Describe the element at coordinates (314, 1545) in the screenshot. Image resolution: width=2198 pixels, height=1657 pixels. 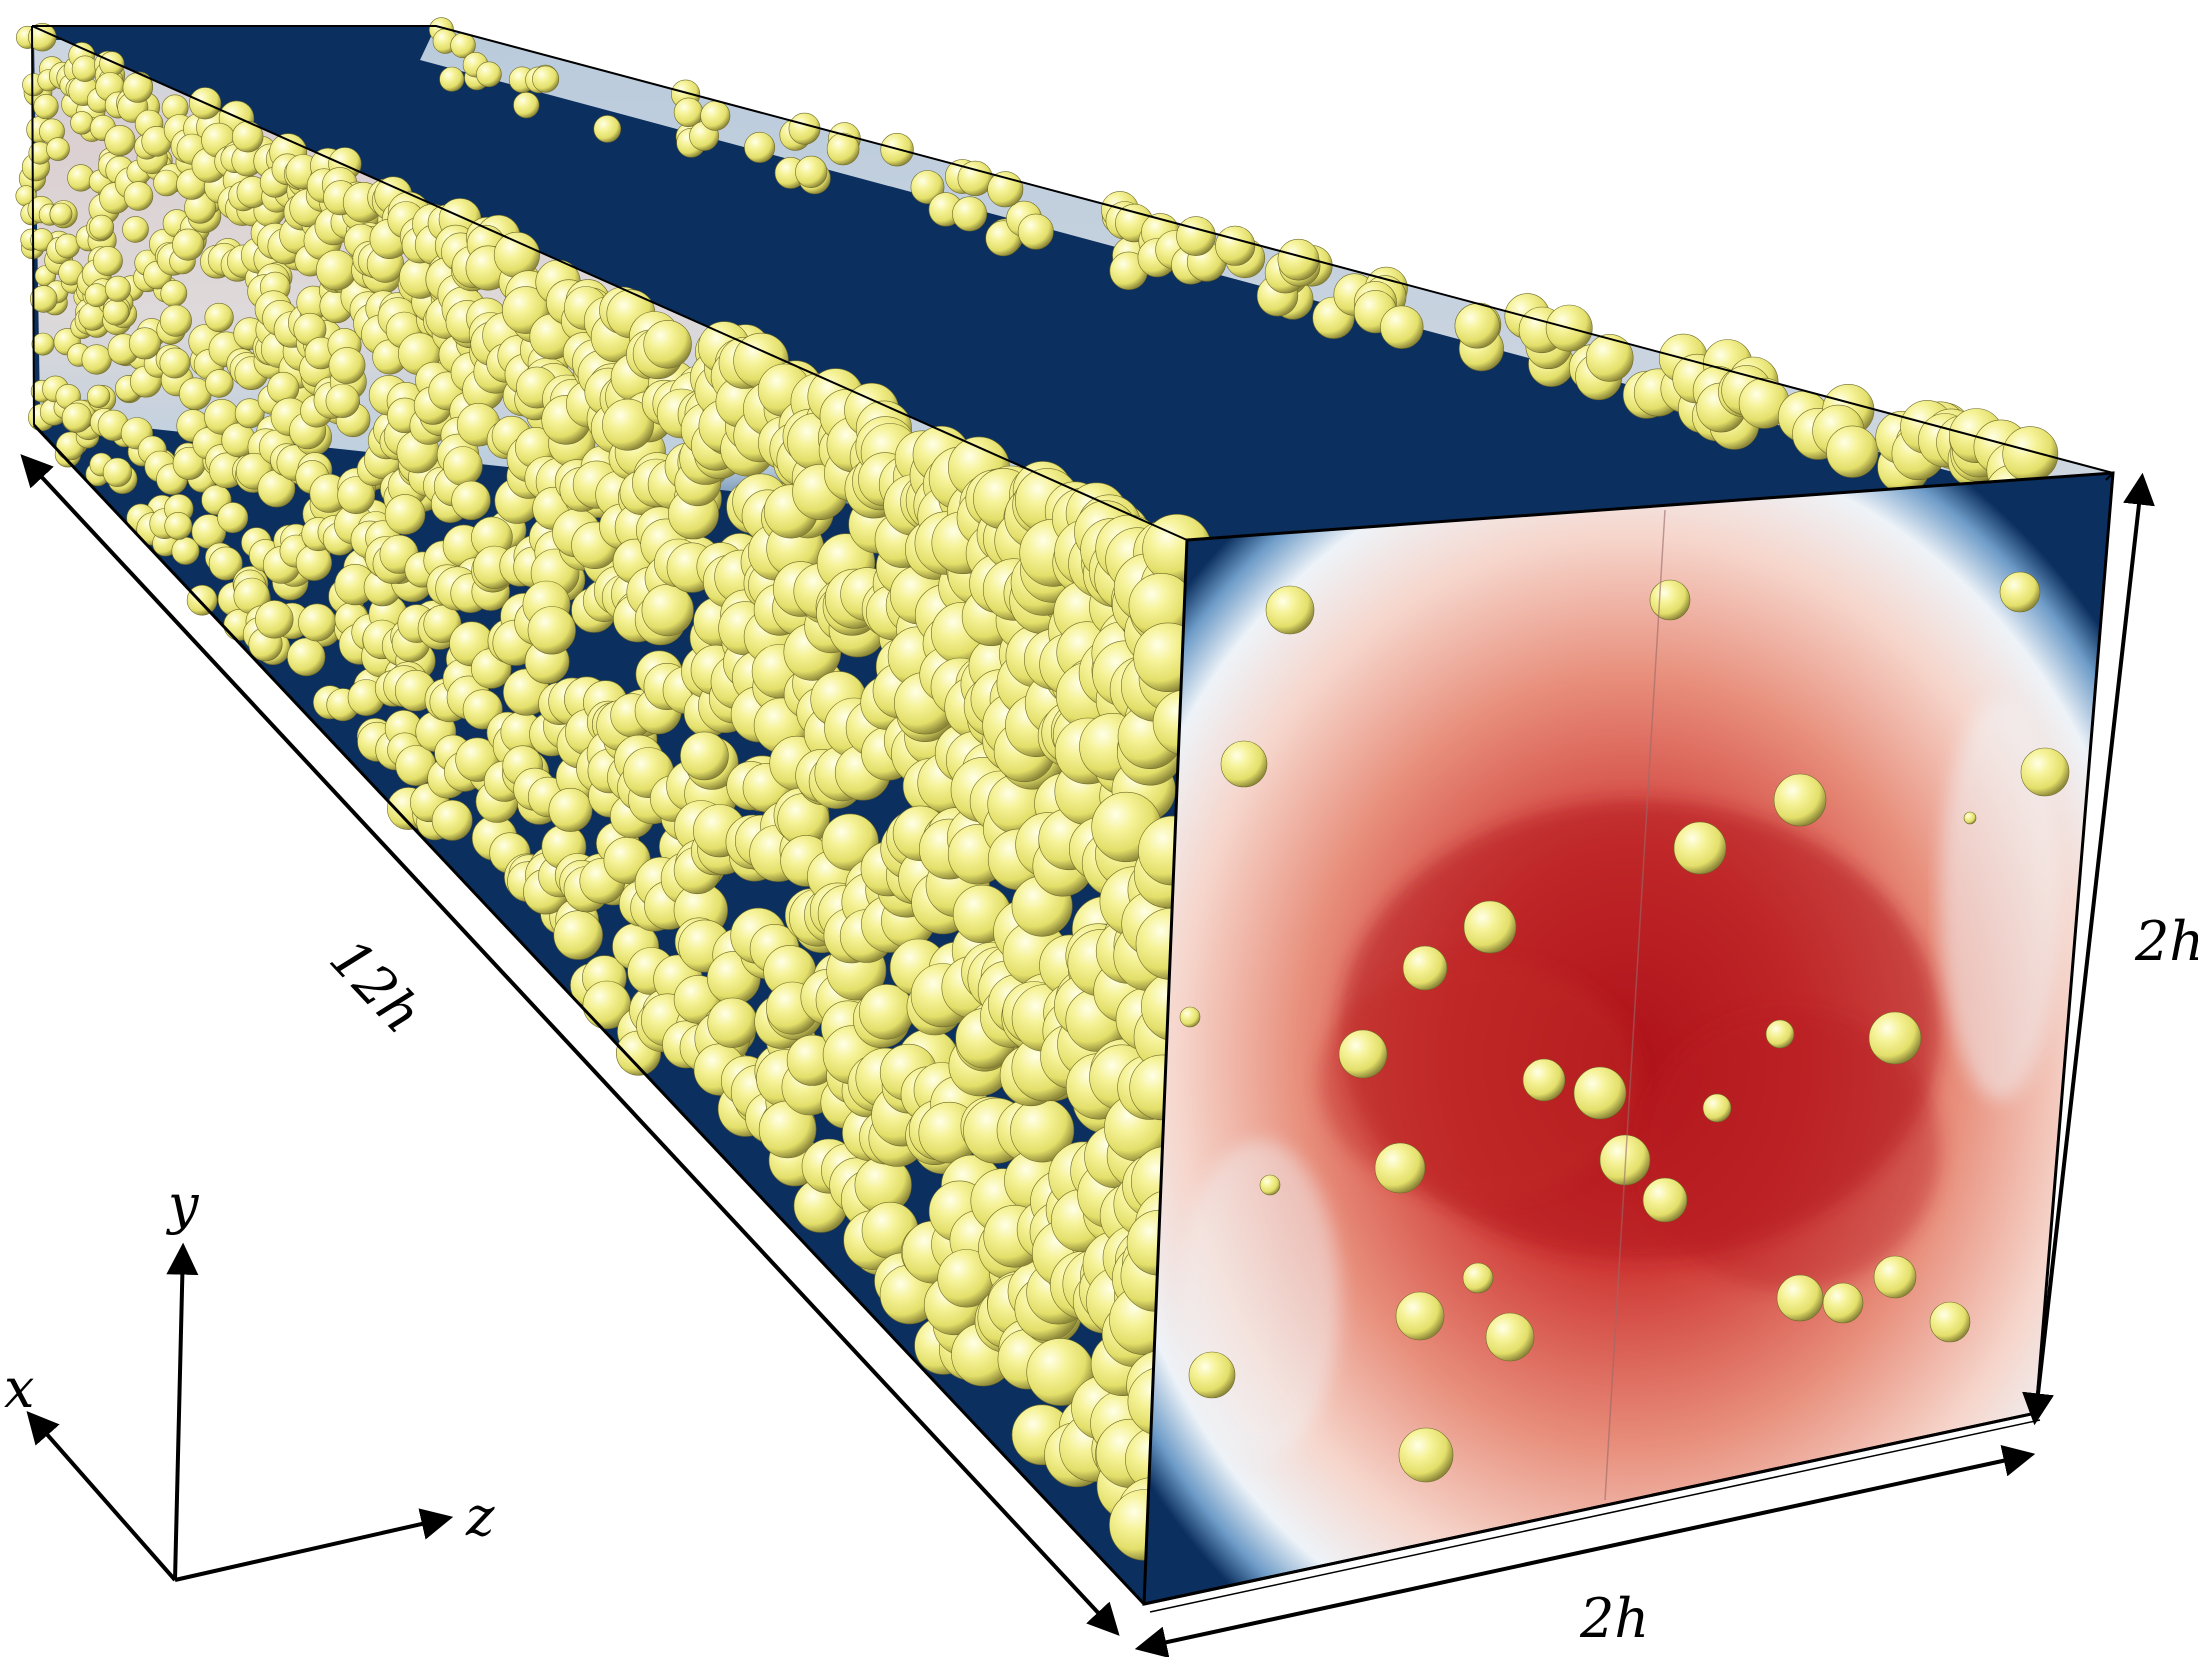
I see `z-axis-arrow` at that location.